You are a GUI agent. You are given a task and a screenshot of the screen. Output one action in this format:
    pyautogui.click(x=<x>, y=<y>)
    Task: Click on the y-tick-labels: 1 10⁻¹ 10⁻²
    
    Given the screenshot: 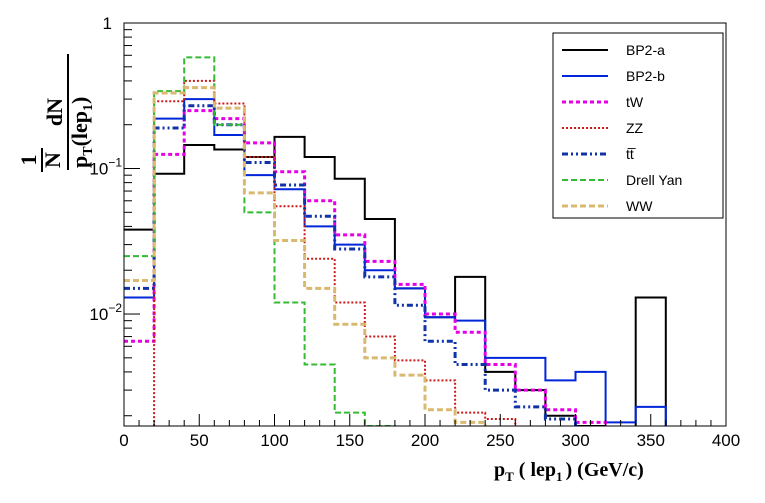 What is the action you would take?
    pyautogui.click(x=105, y=169)
    